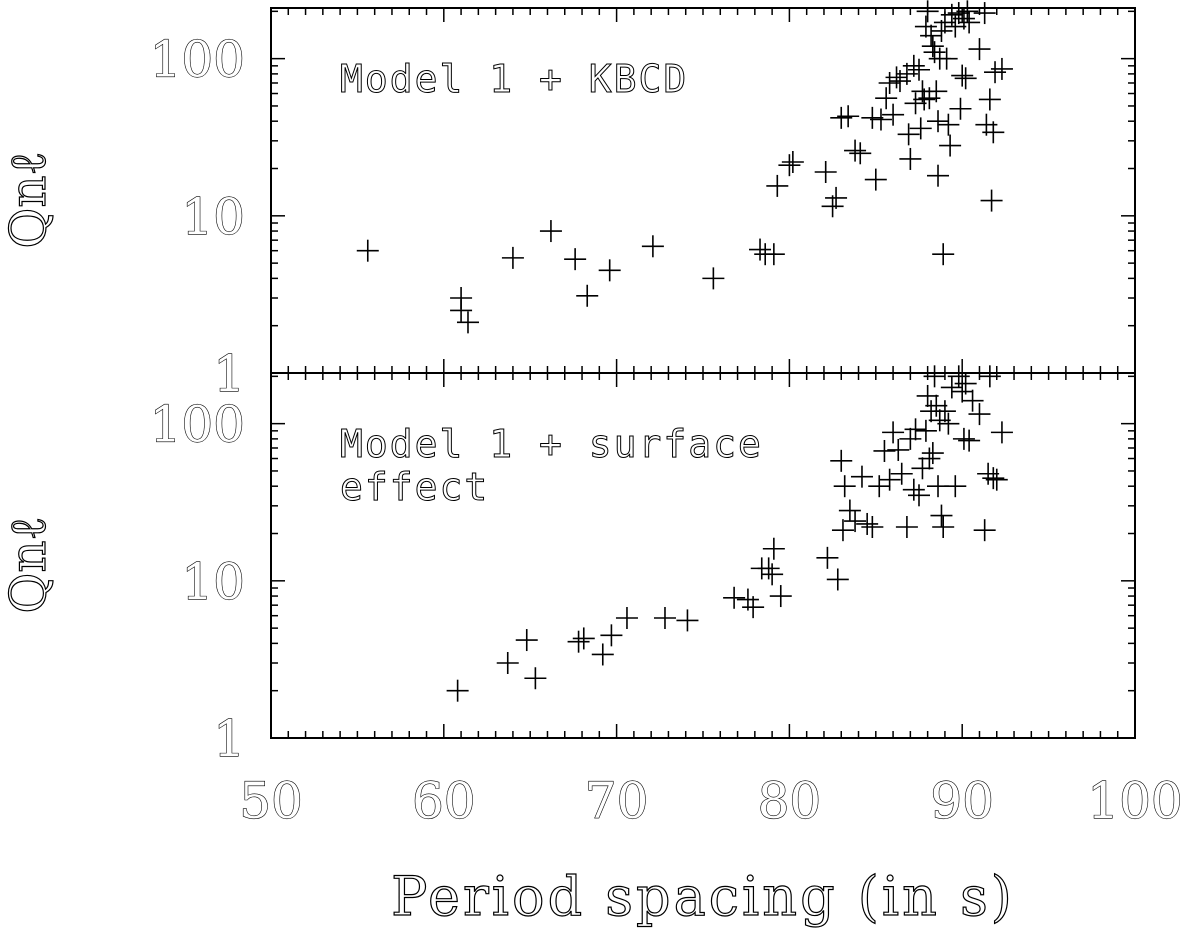  I want to click on bottom-y-tick-label: 100, so click(197, 425).